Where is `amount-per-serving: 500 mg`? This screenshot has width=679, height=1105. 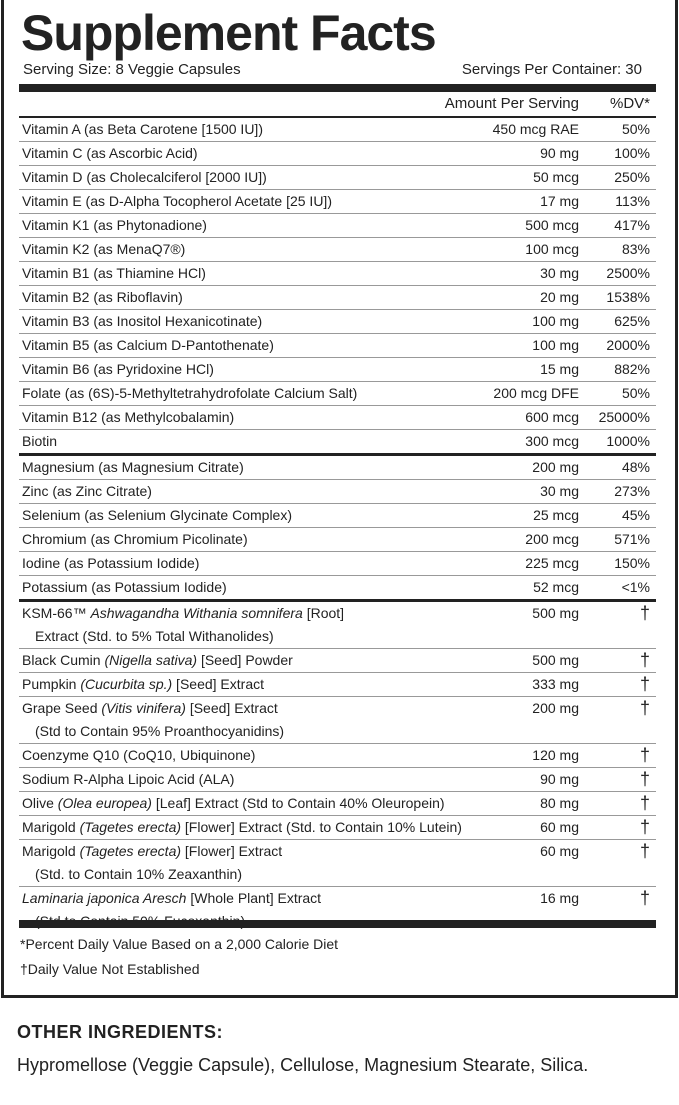
amount-per-serving: 500 mg is located at coordinates (555, 660).